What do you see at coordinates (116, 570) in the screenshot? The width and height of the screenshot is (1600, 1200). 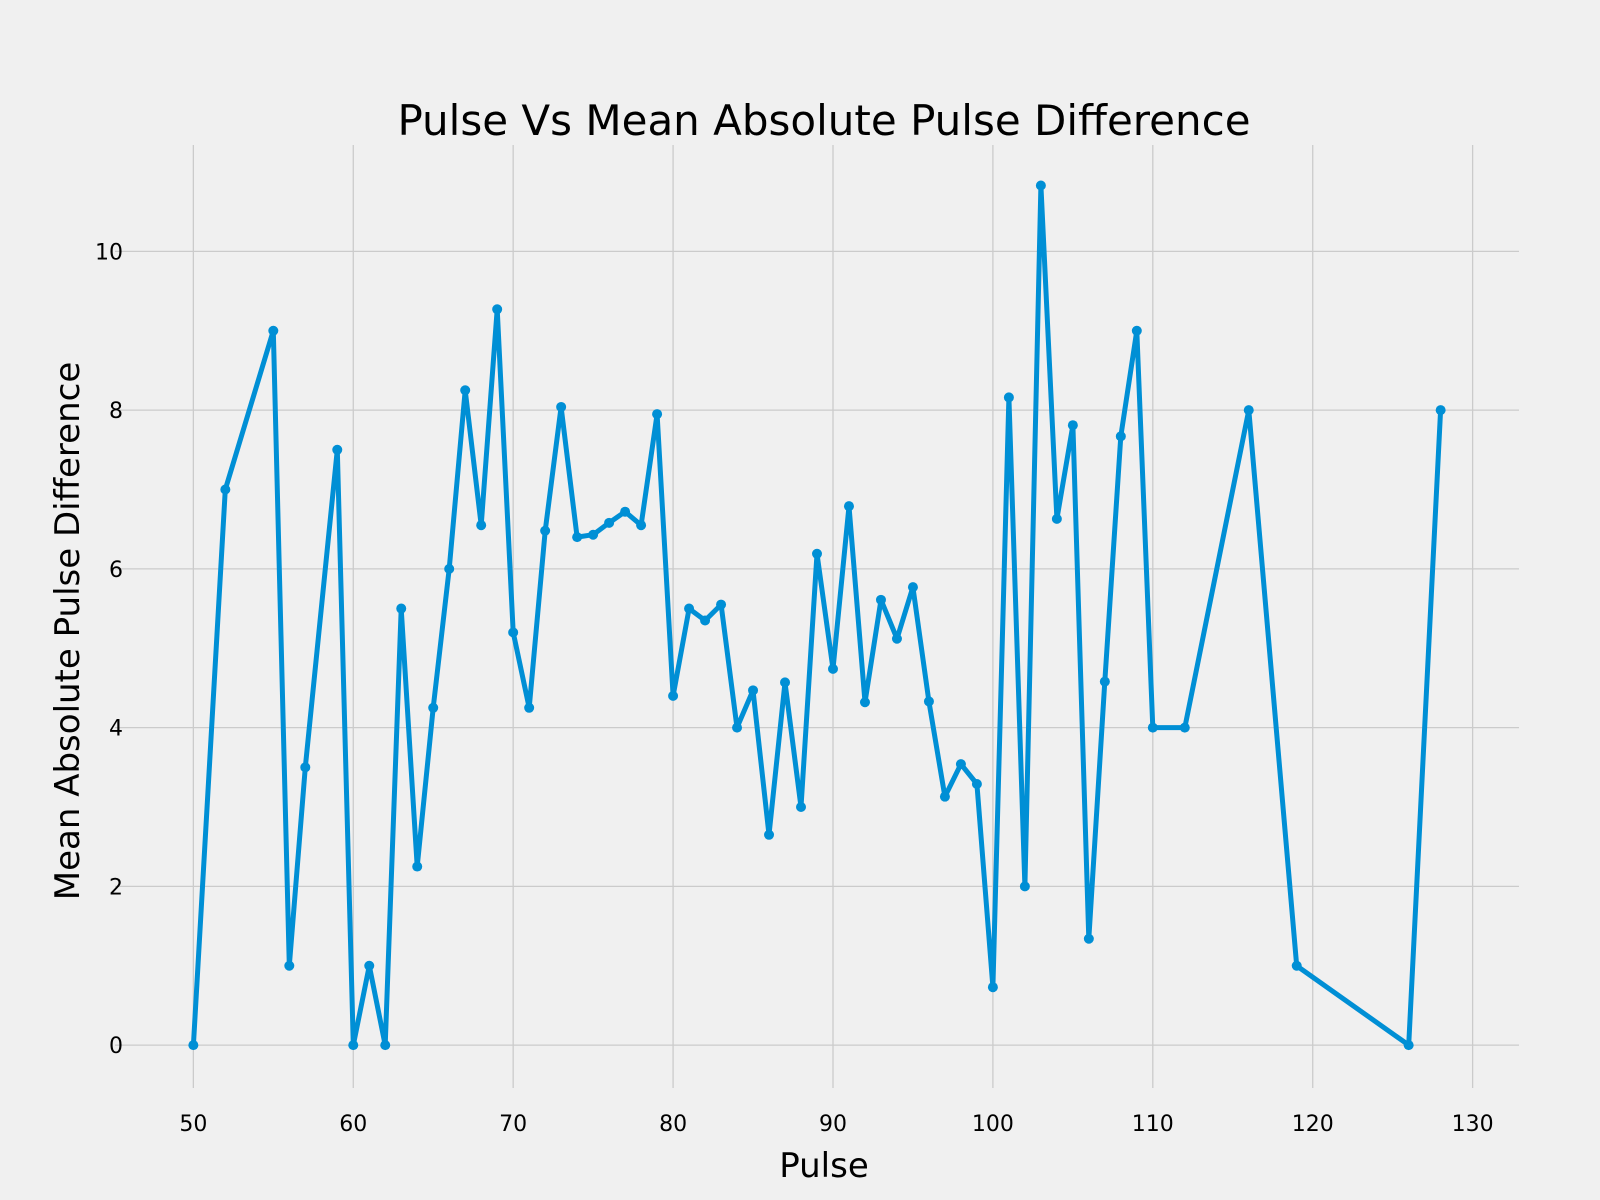 I see `y-tick-label: 6` at bounding box center [116, 570].